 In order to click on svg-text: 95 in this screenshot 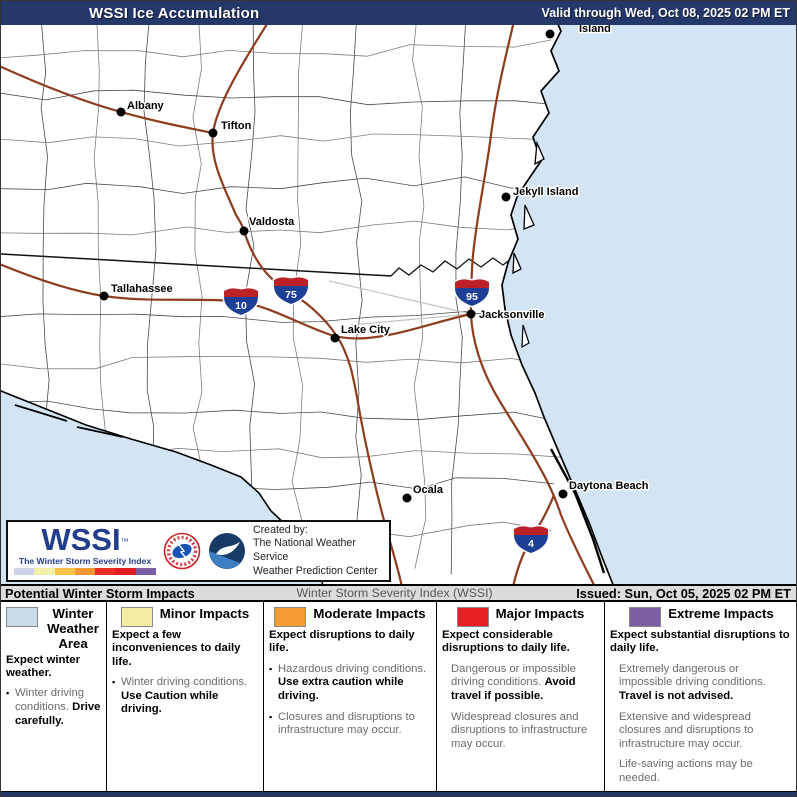, I will do `click(472, 297)`.